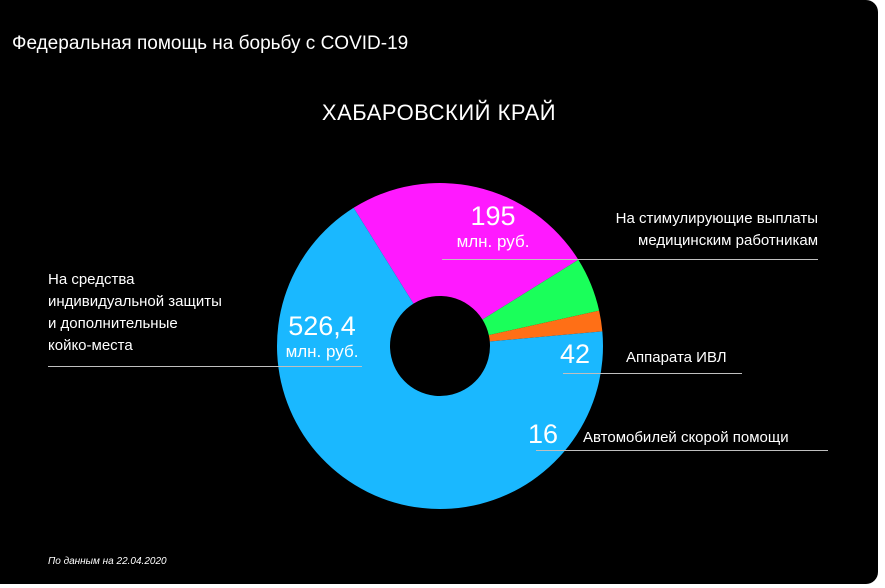 Image resolution: width=885 pixels, height=588 pixels. Describe the element at coordinates (545, 326) in the screenshot. I see `slice-ambulances` at that location.